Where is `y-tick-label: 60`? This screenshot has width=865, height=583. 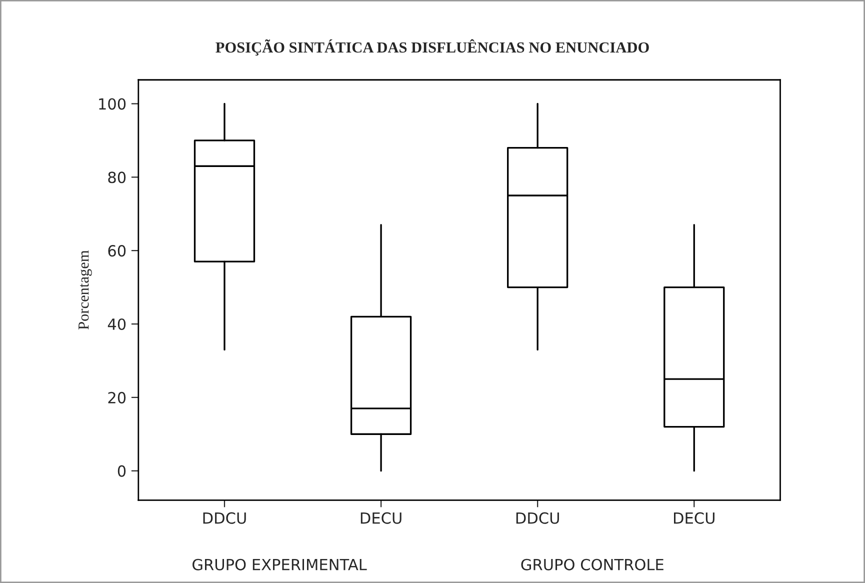
y-tick-label: 60 is located at coordinates (117, 251).